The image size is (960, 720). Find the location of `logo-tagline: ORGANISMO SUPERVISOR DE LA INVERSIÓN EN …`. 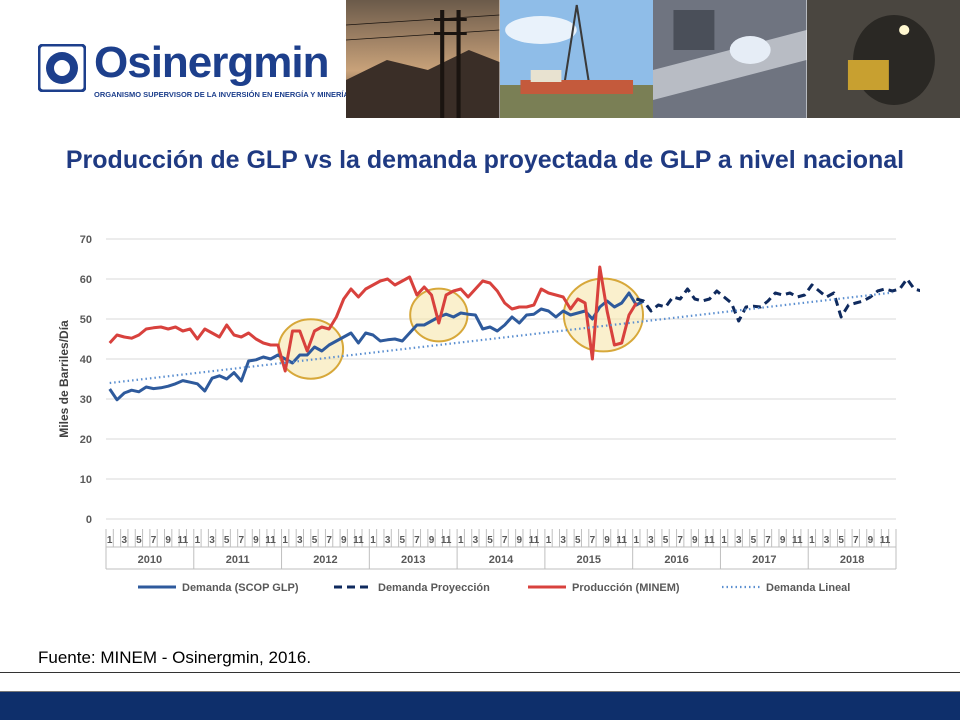

logo-tagline: ORGANISMO SUPERVISOR DE LA INVERSIÓN EN … is located at coordinates (221, 94).